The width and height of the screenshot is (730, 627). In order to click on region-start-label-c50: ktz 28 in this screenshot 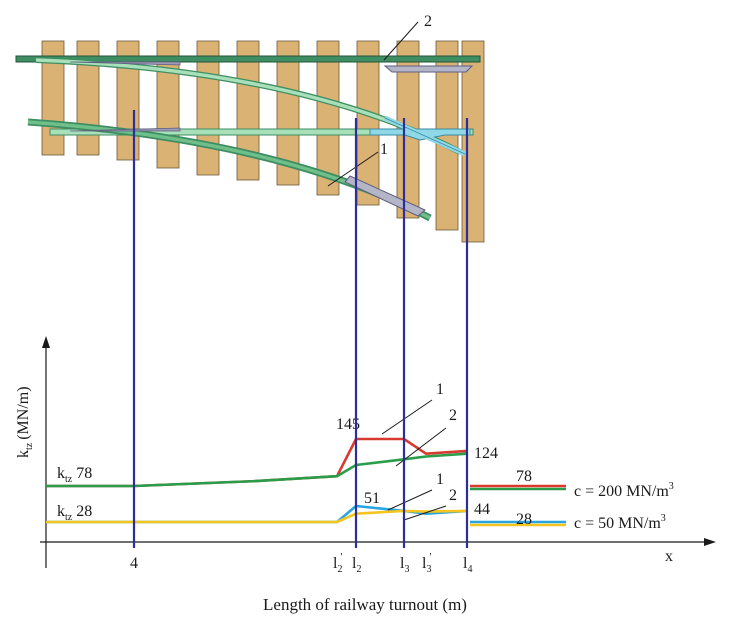, I will do `click(74, 513)`.